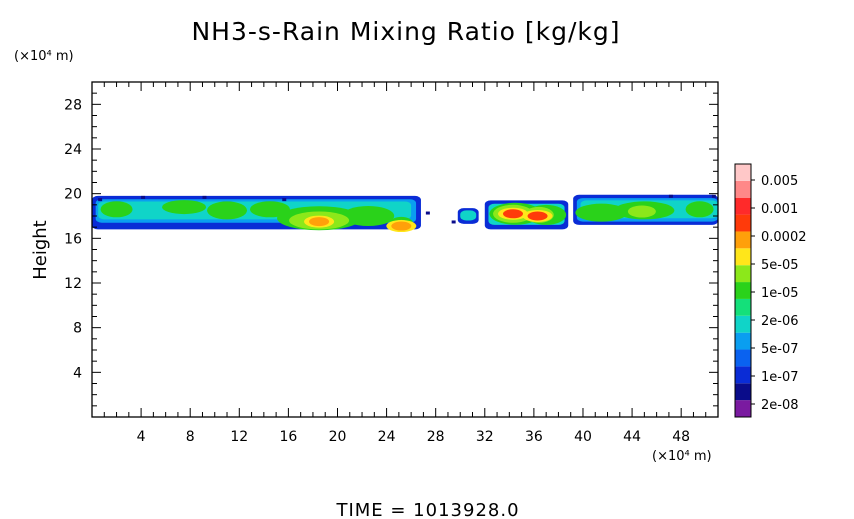 Image resolution: width=854 pixels, height=519 pixels. What do you see at coordinates (77, 329) in the screenshot?
I see `y-tick-label: 8` at bounding box center [77, 329].